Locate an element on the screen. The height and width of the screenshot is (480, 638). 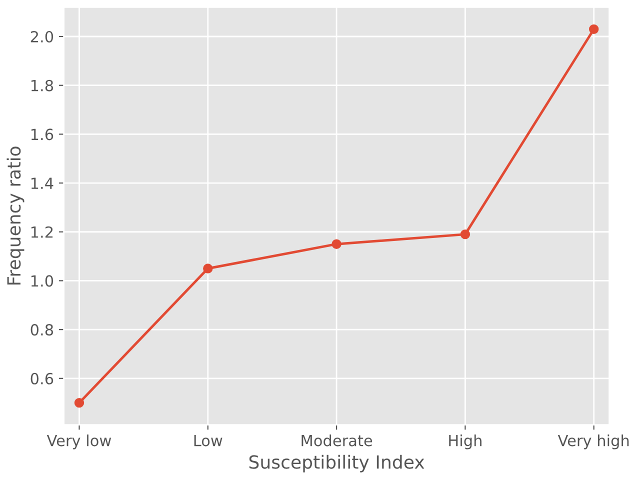
y-tick-label: 1.0 is located at coordinates (42, 281).